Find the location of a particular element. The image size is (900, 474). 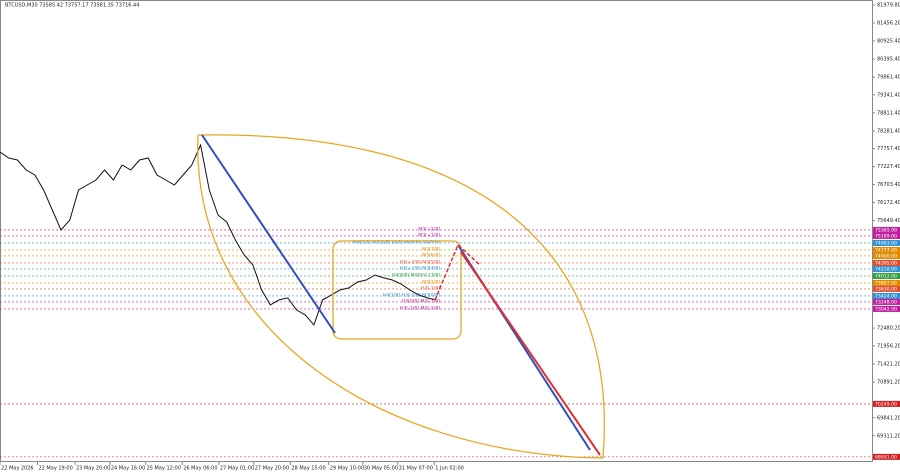

x-tick-label: 27 May 01:00 is located at coordinates (237, 469).